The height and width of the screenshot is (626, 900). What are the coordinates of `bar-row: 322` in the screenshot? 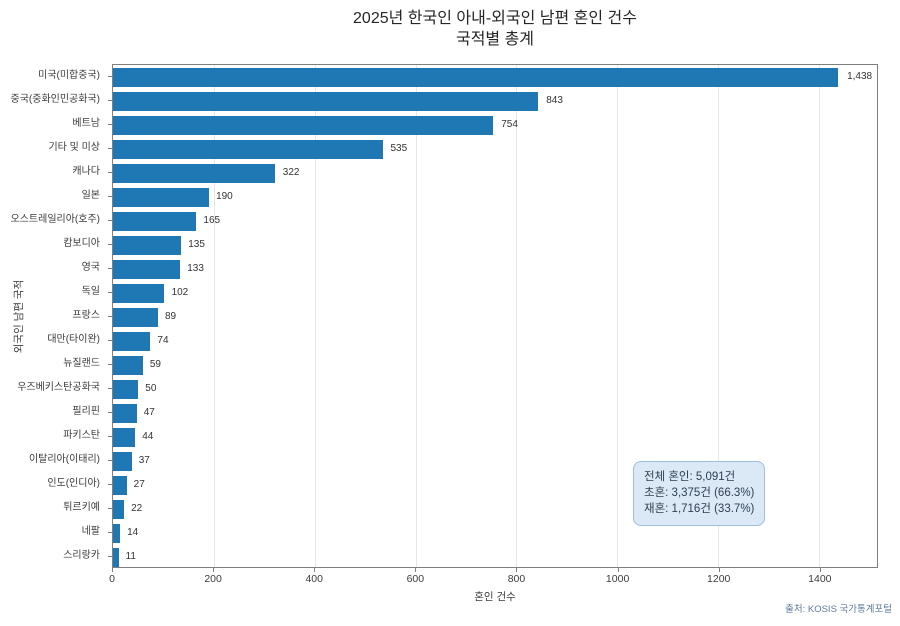 It's located at (495, 173).